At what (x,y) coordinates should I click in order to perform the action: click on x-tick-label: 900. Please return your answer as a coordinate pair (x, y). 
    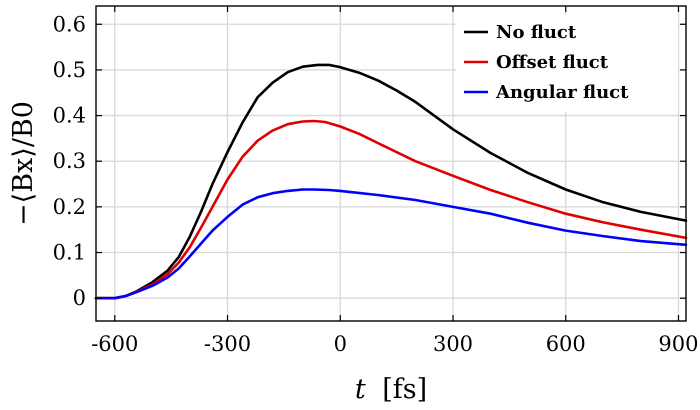
    Looking at the image, I should click on (678, 344).